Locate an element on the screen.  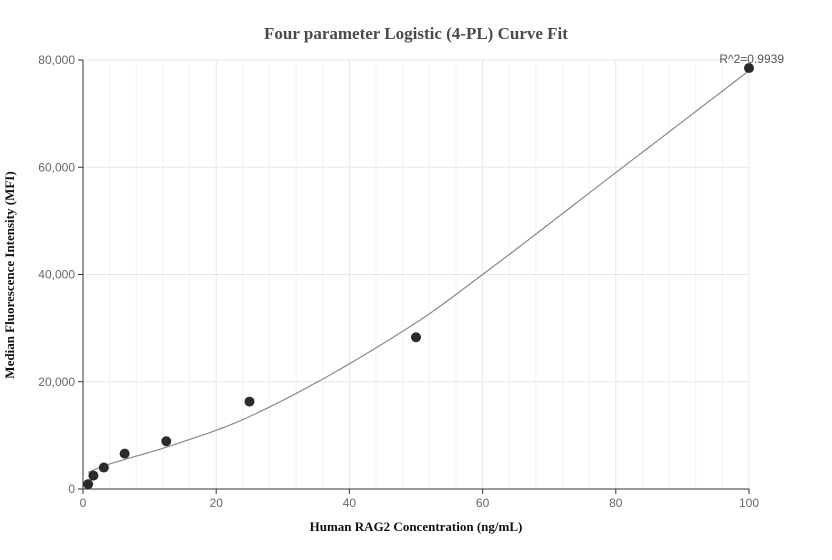
x-tick-label: 20 is located at coordinates (217, 503).